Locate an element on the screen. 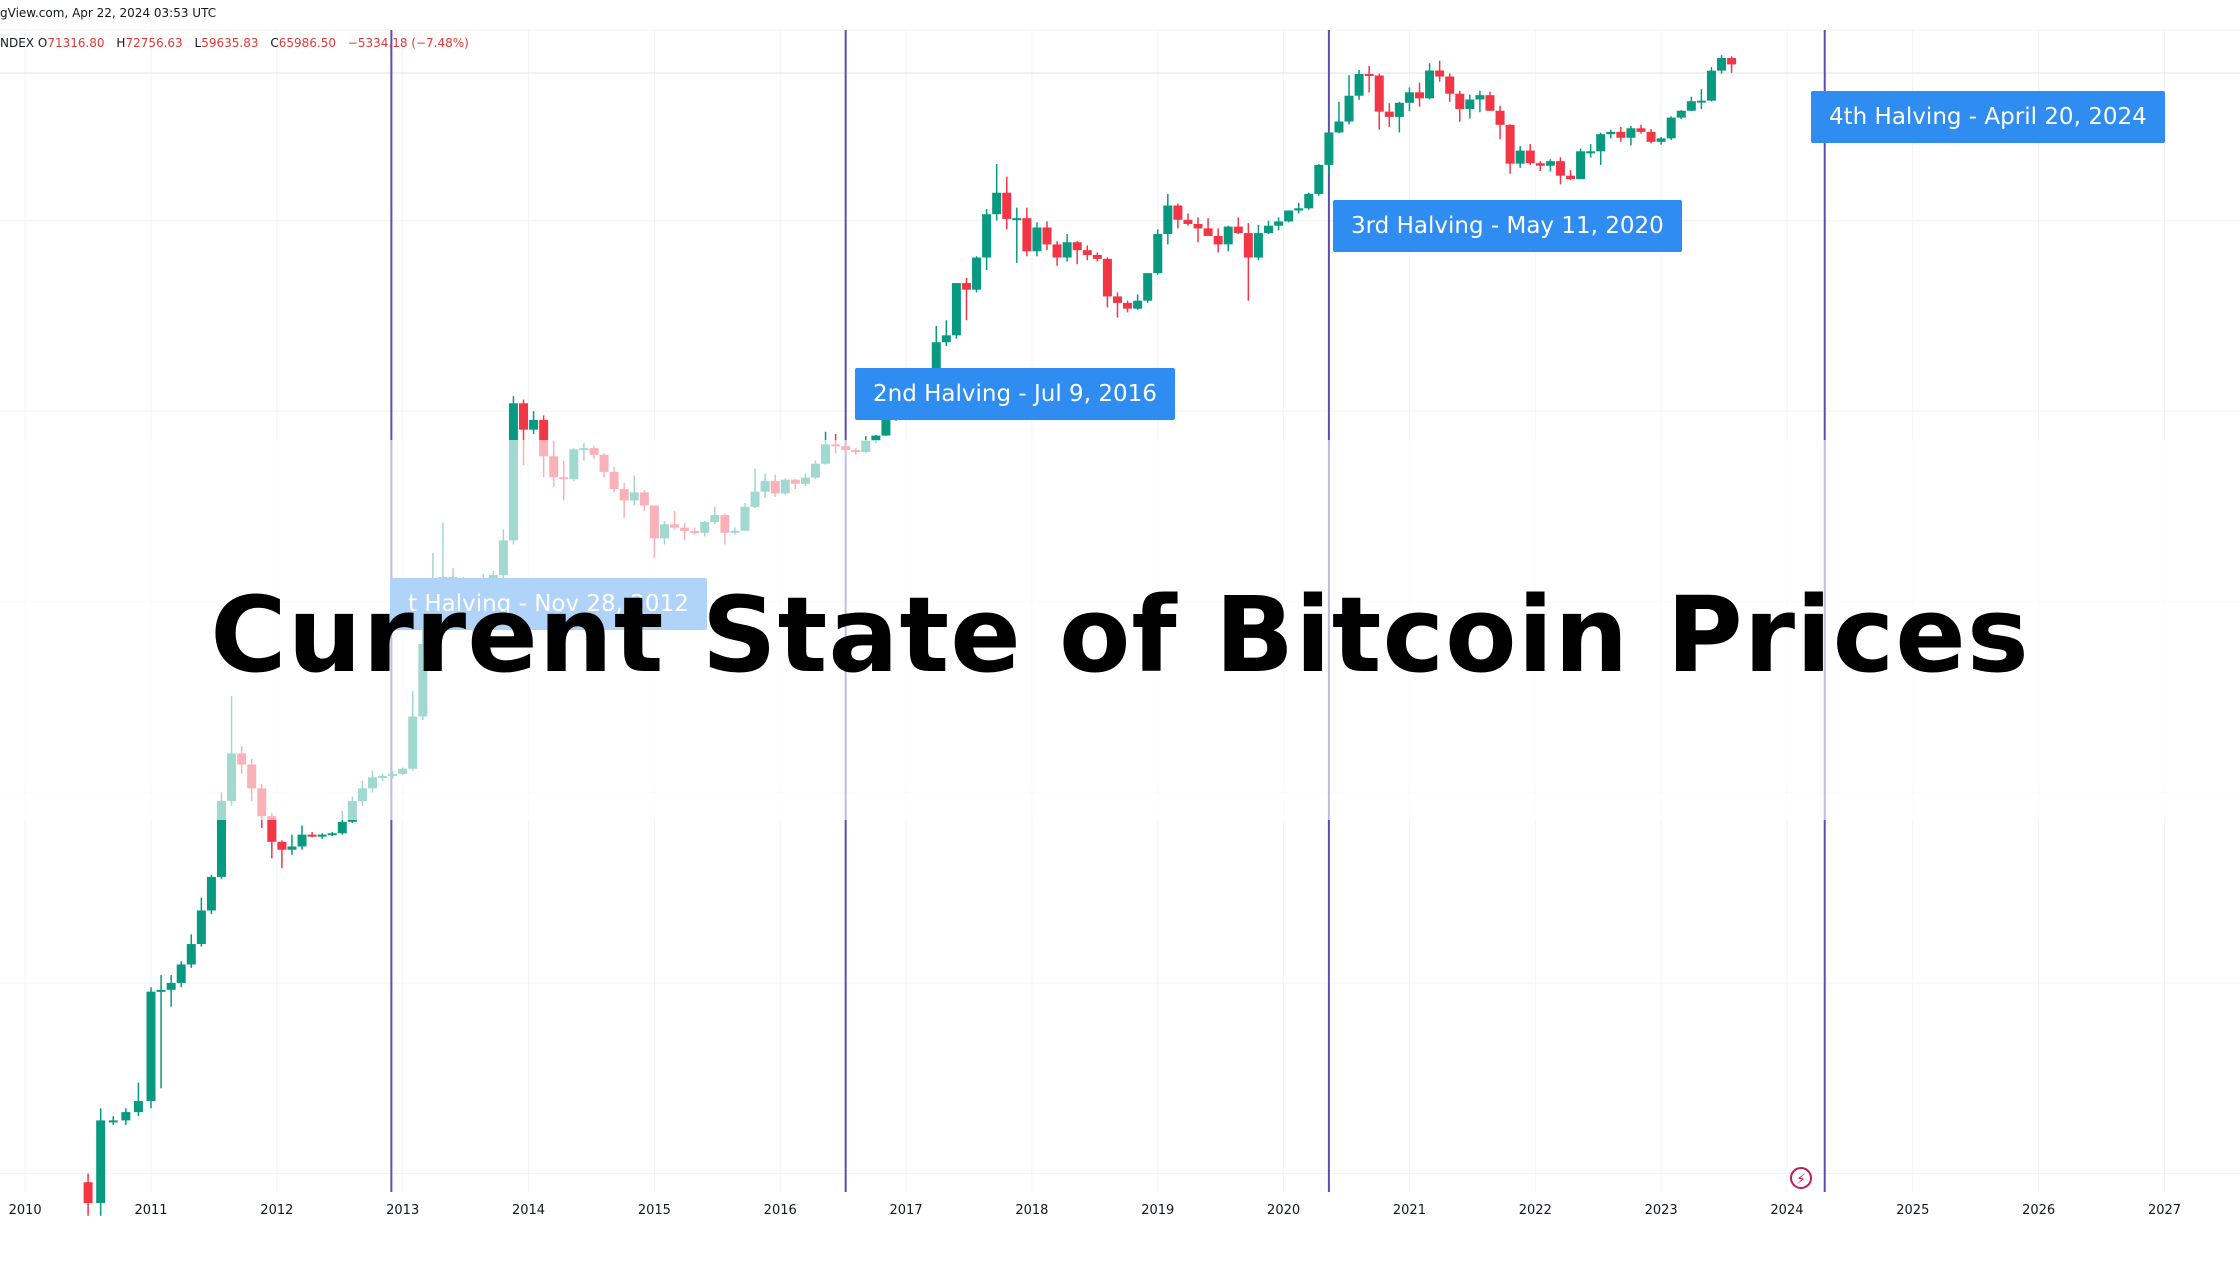 The width and height of the screenshot is (2240, 1264). x-tick-label: 2024 is located at coordinates (1786, 1210).